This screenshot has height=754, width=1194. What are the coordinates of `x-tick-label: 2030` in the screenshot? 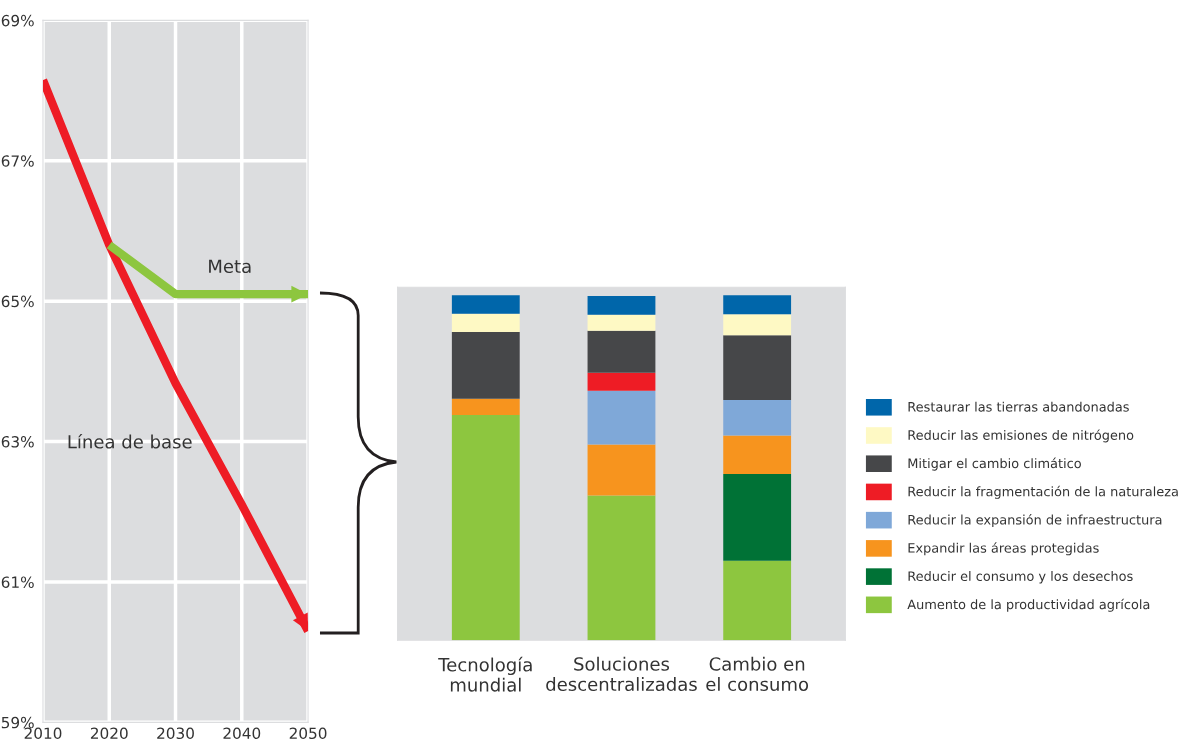 It's located at (175, 733).